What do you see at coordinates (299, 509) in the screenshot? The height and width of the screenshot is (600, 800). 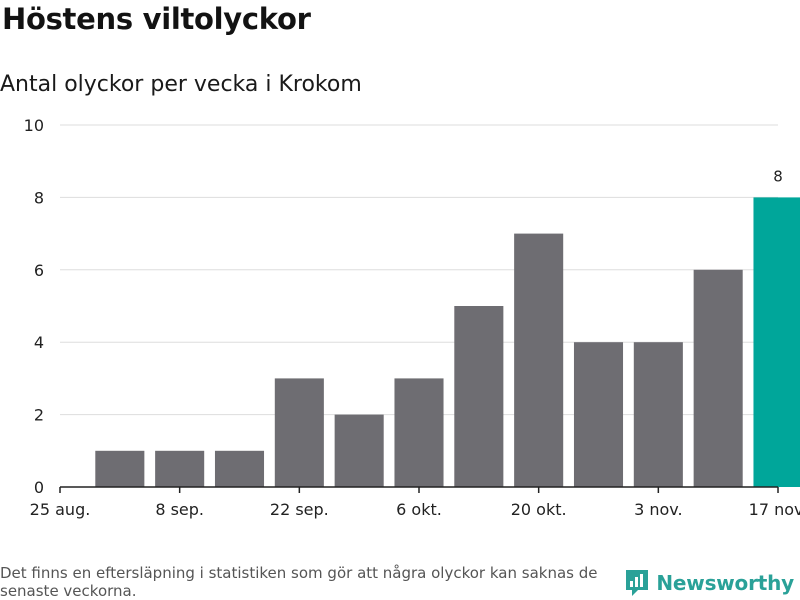 I see `x-tick-label: 22 sep.` at bounding box center [299, 509].